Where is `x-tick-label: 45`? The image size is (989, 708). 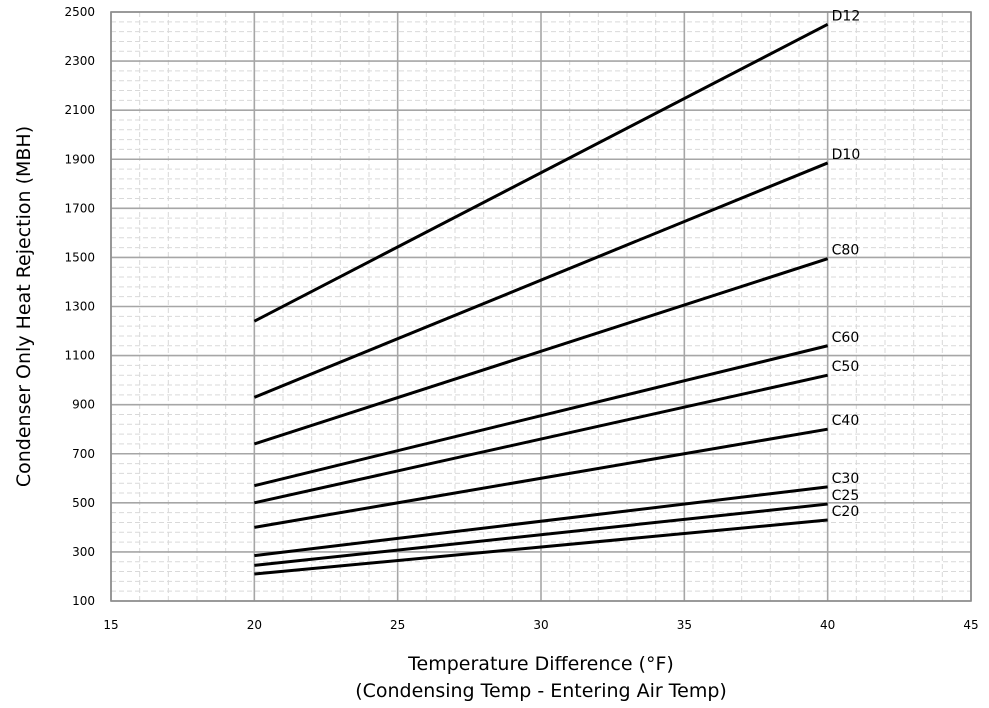 x-tick-label: 45 is located at coordinates (970, 625).